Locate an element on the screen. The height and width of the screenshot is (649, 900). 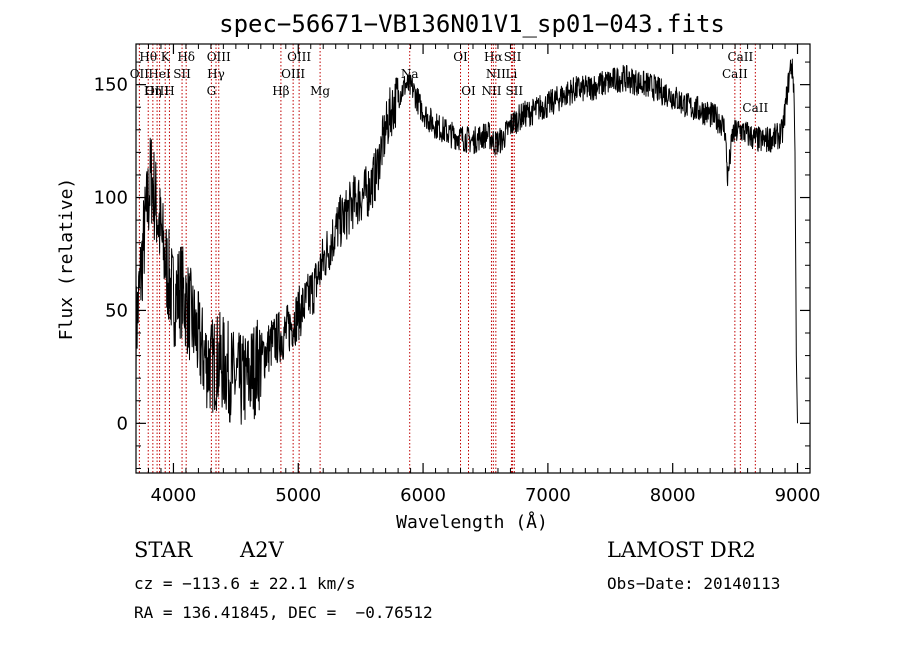
x-tick-label: 4000 is located at coordinates (174, 495).